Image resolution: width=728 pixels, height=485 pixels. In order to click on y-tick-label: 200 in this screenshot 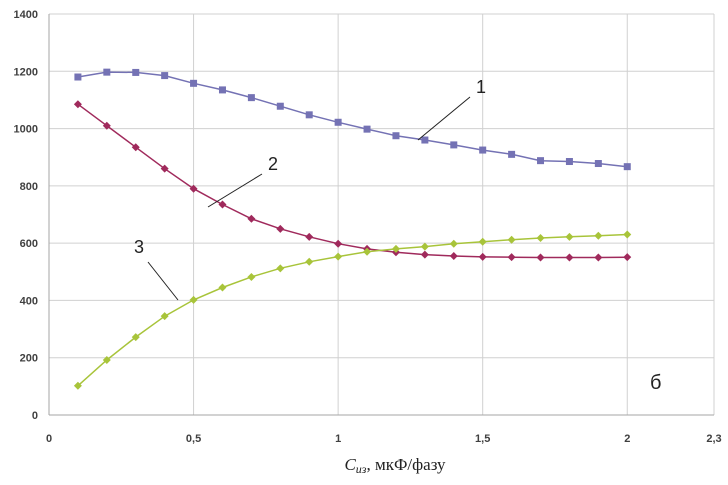, I will do `click(29, 359)`.